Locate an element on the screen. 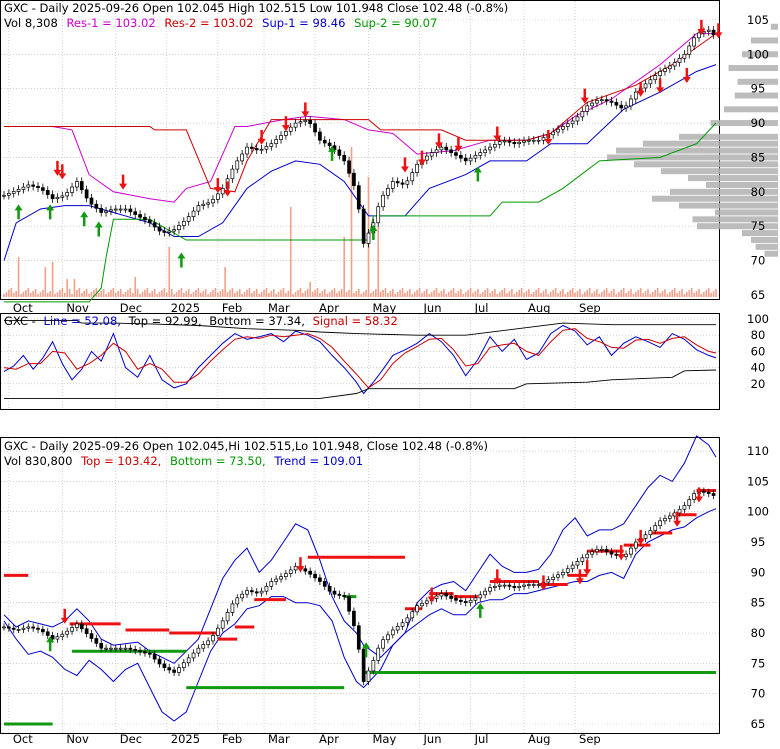 This screenshot has width=780, height=749. bands-y-ticks: 110 105 100 95 90 85 80 75 70 65 is located at coordinates (758, 587).